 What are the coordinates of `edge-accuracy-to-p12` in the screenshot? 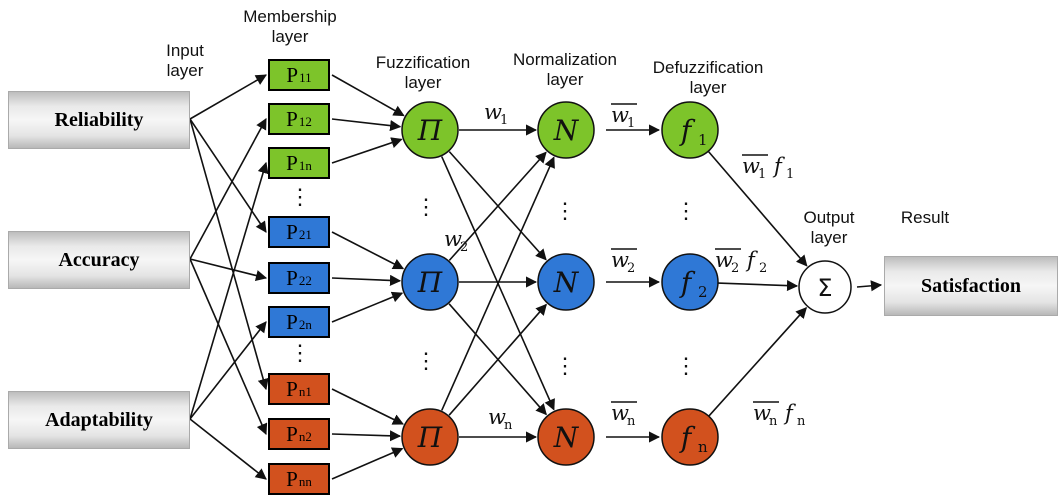 It's located at (228, 189).